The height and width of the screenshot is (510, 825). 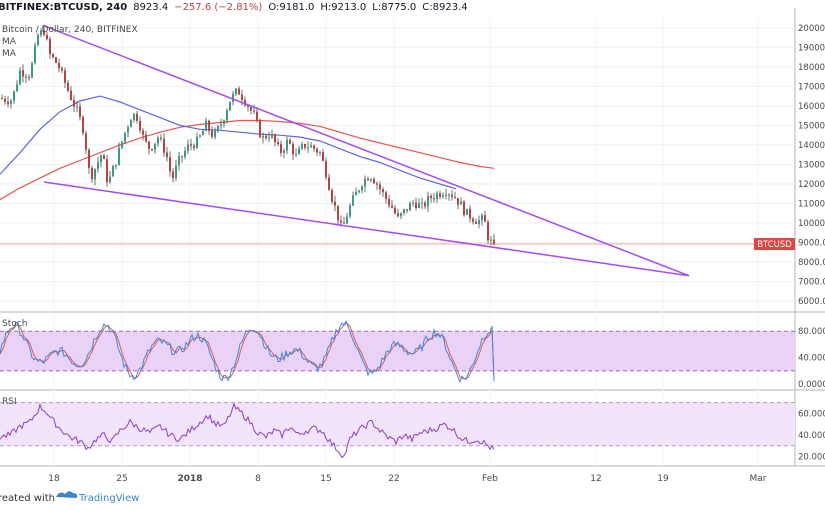 What do you see at coordinates (811, 204) in the screenshot?
I see `price-tick-label: 11000.0` at bounding box center [811, 204].